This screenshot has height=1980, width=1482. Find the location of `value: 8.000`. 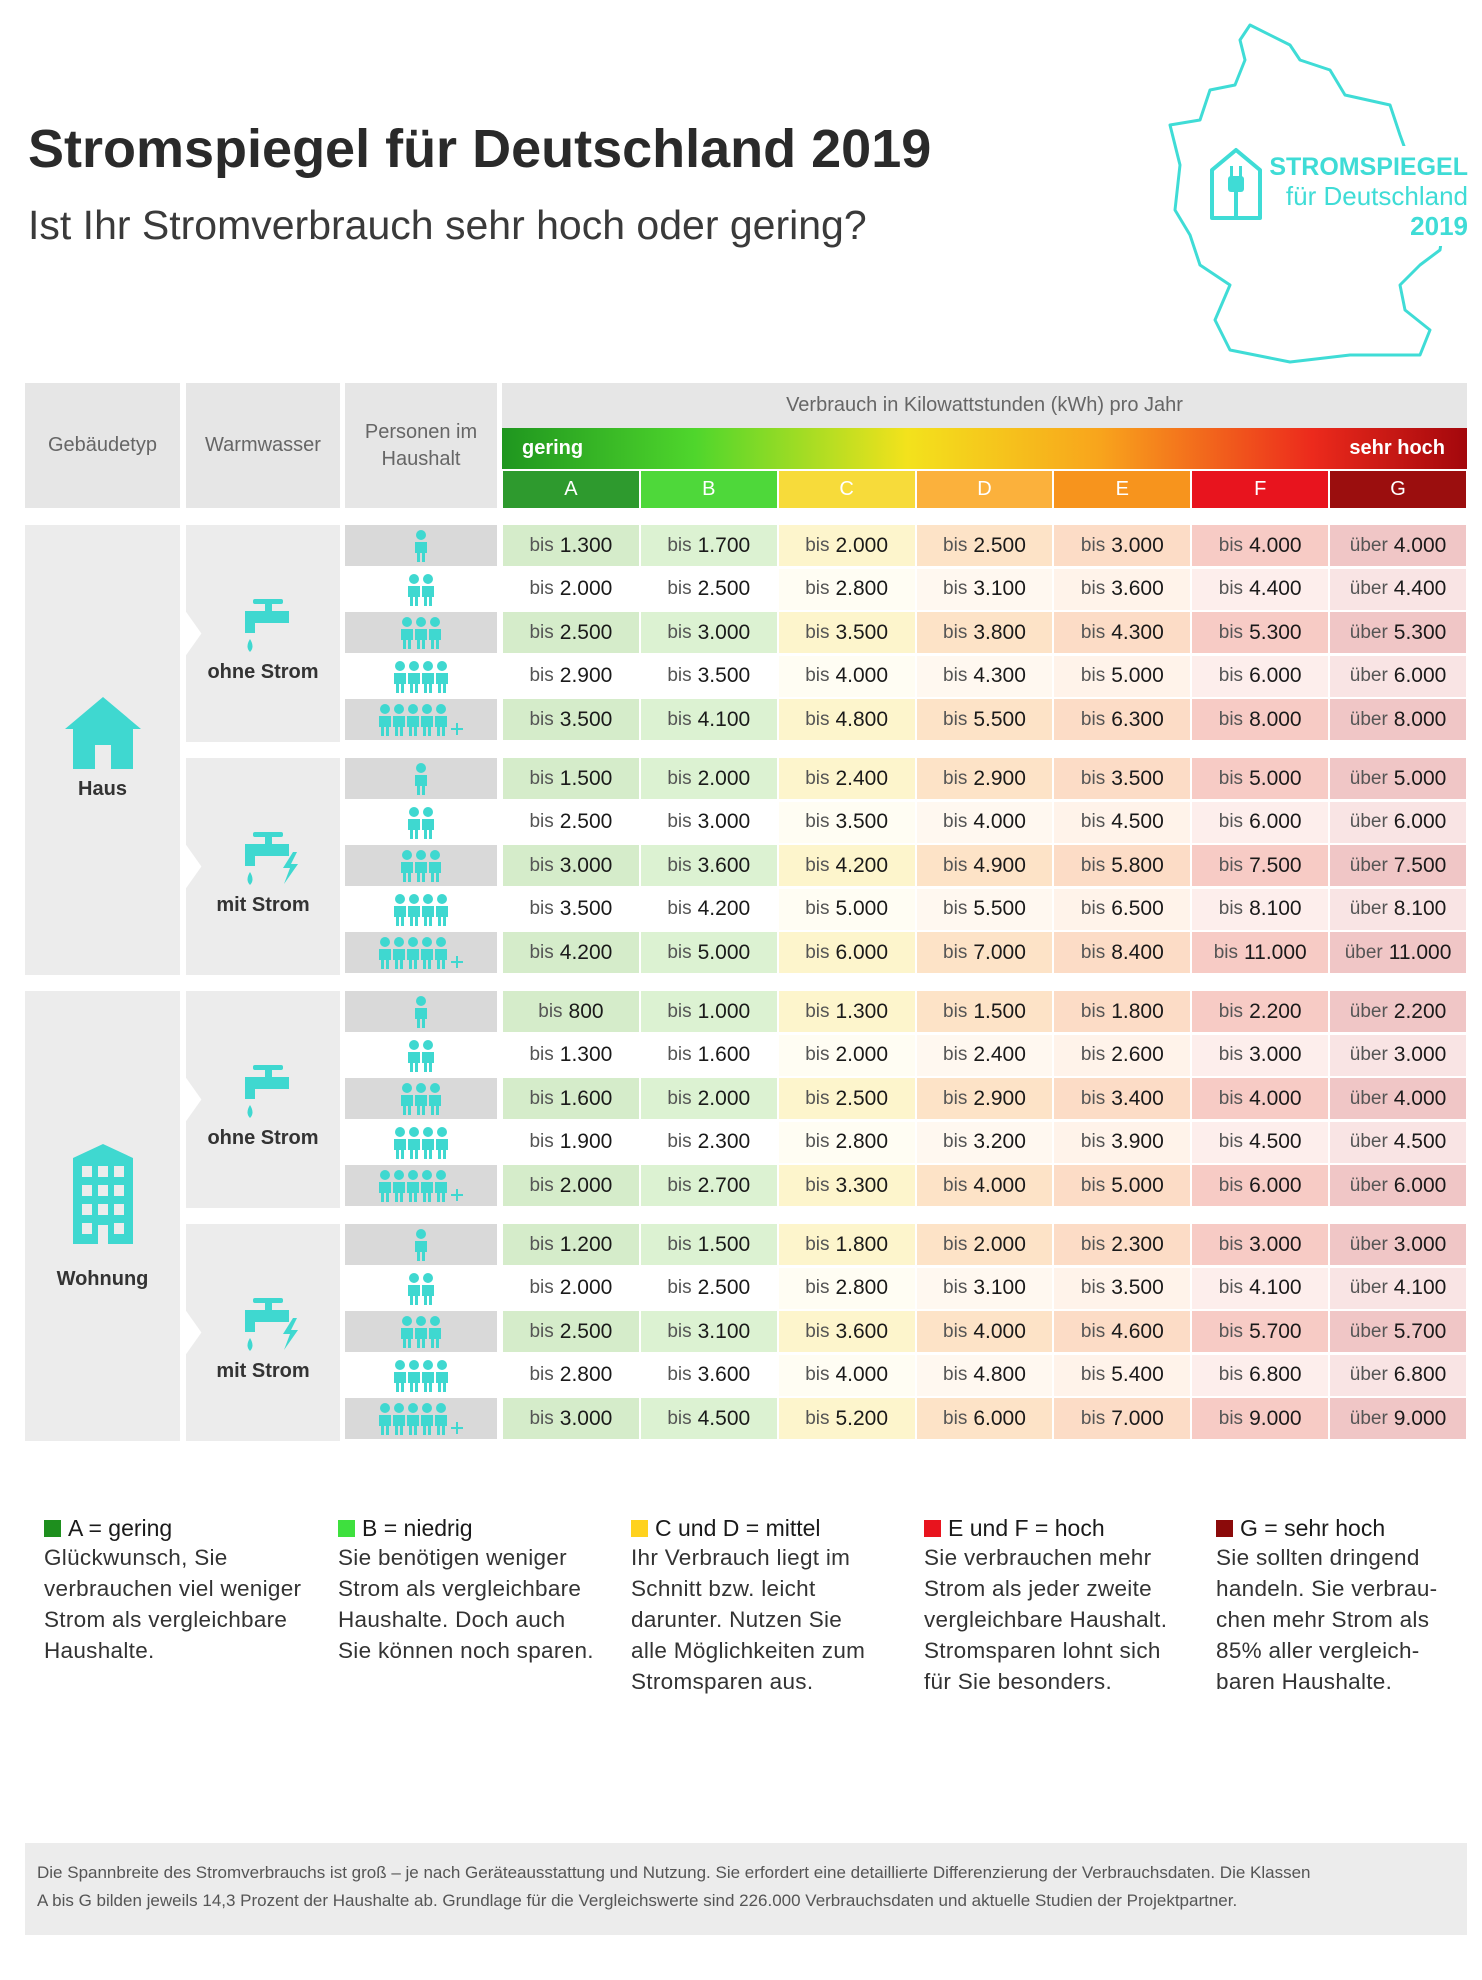

value: 8.000 is located at coordinates (1275, 719).